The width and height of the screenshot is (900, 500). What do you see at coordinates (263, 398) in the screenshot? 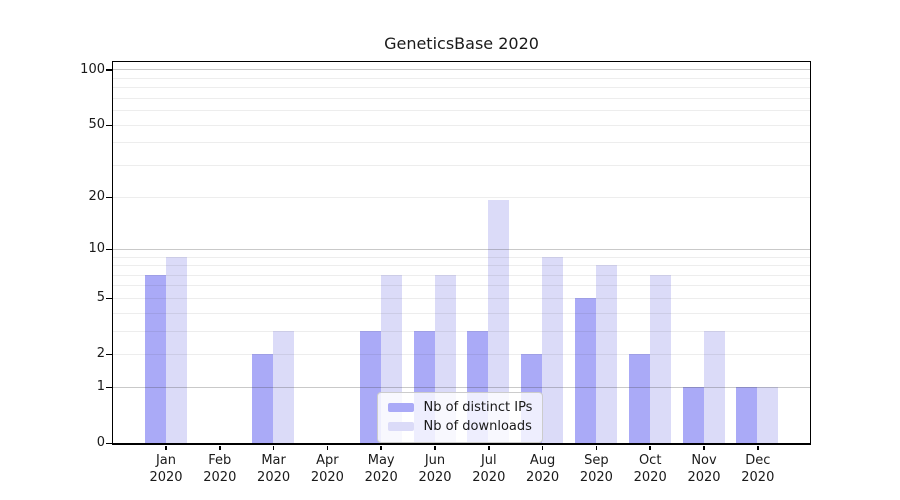
I see `bar-distinct-ips-mar` at bounding box center [263, 398].